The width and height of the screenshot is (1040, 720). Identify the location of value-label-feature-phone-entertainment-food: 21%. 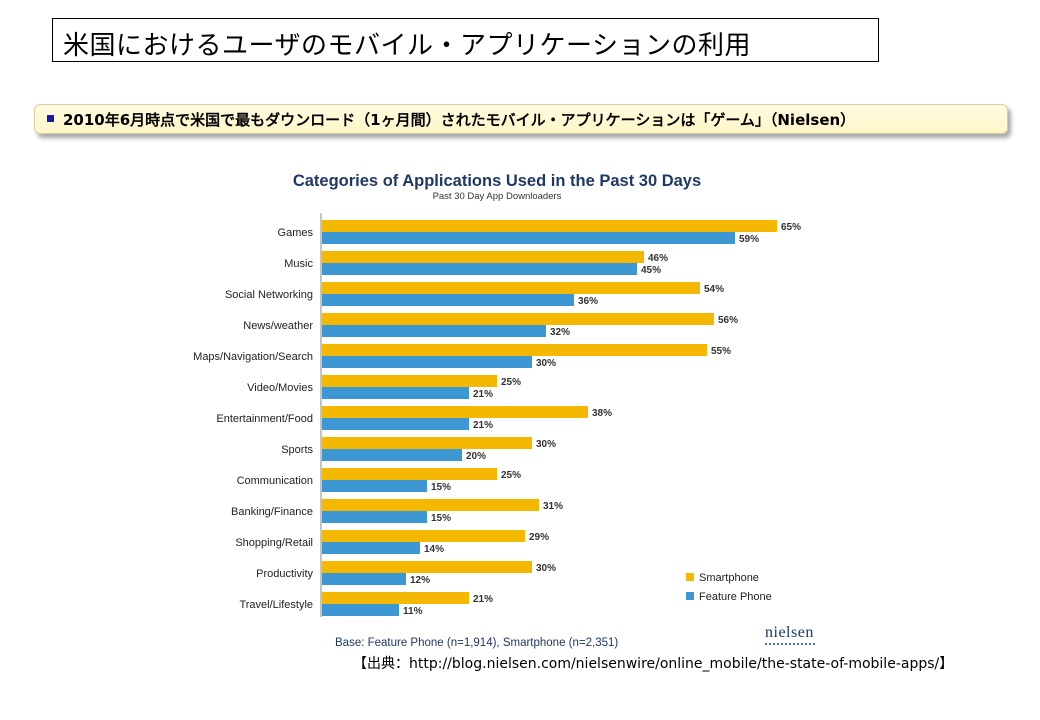
(483, 425).